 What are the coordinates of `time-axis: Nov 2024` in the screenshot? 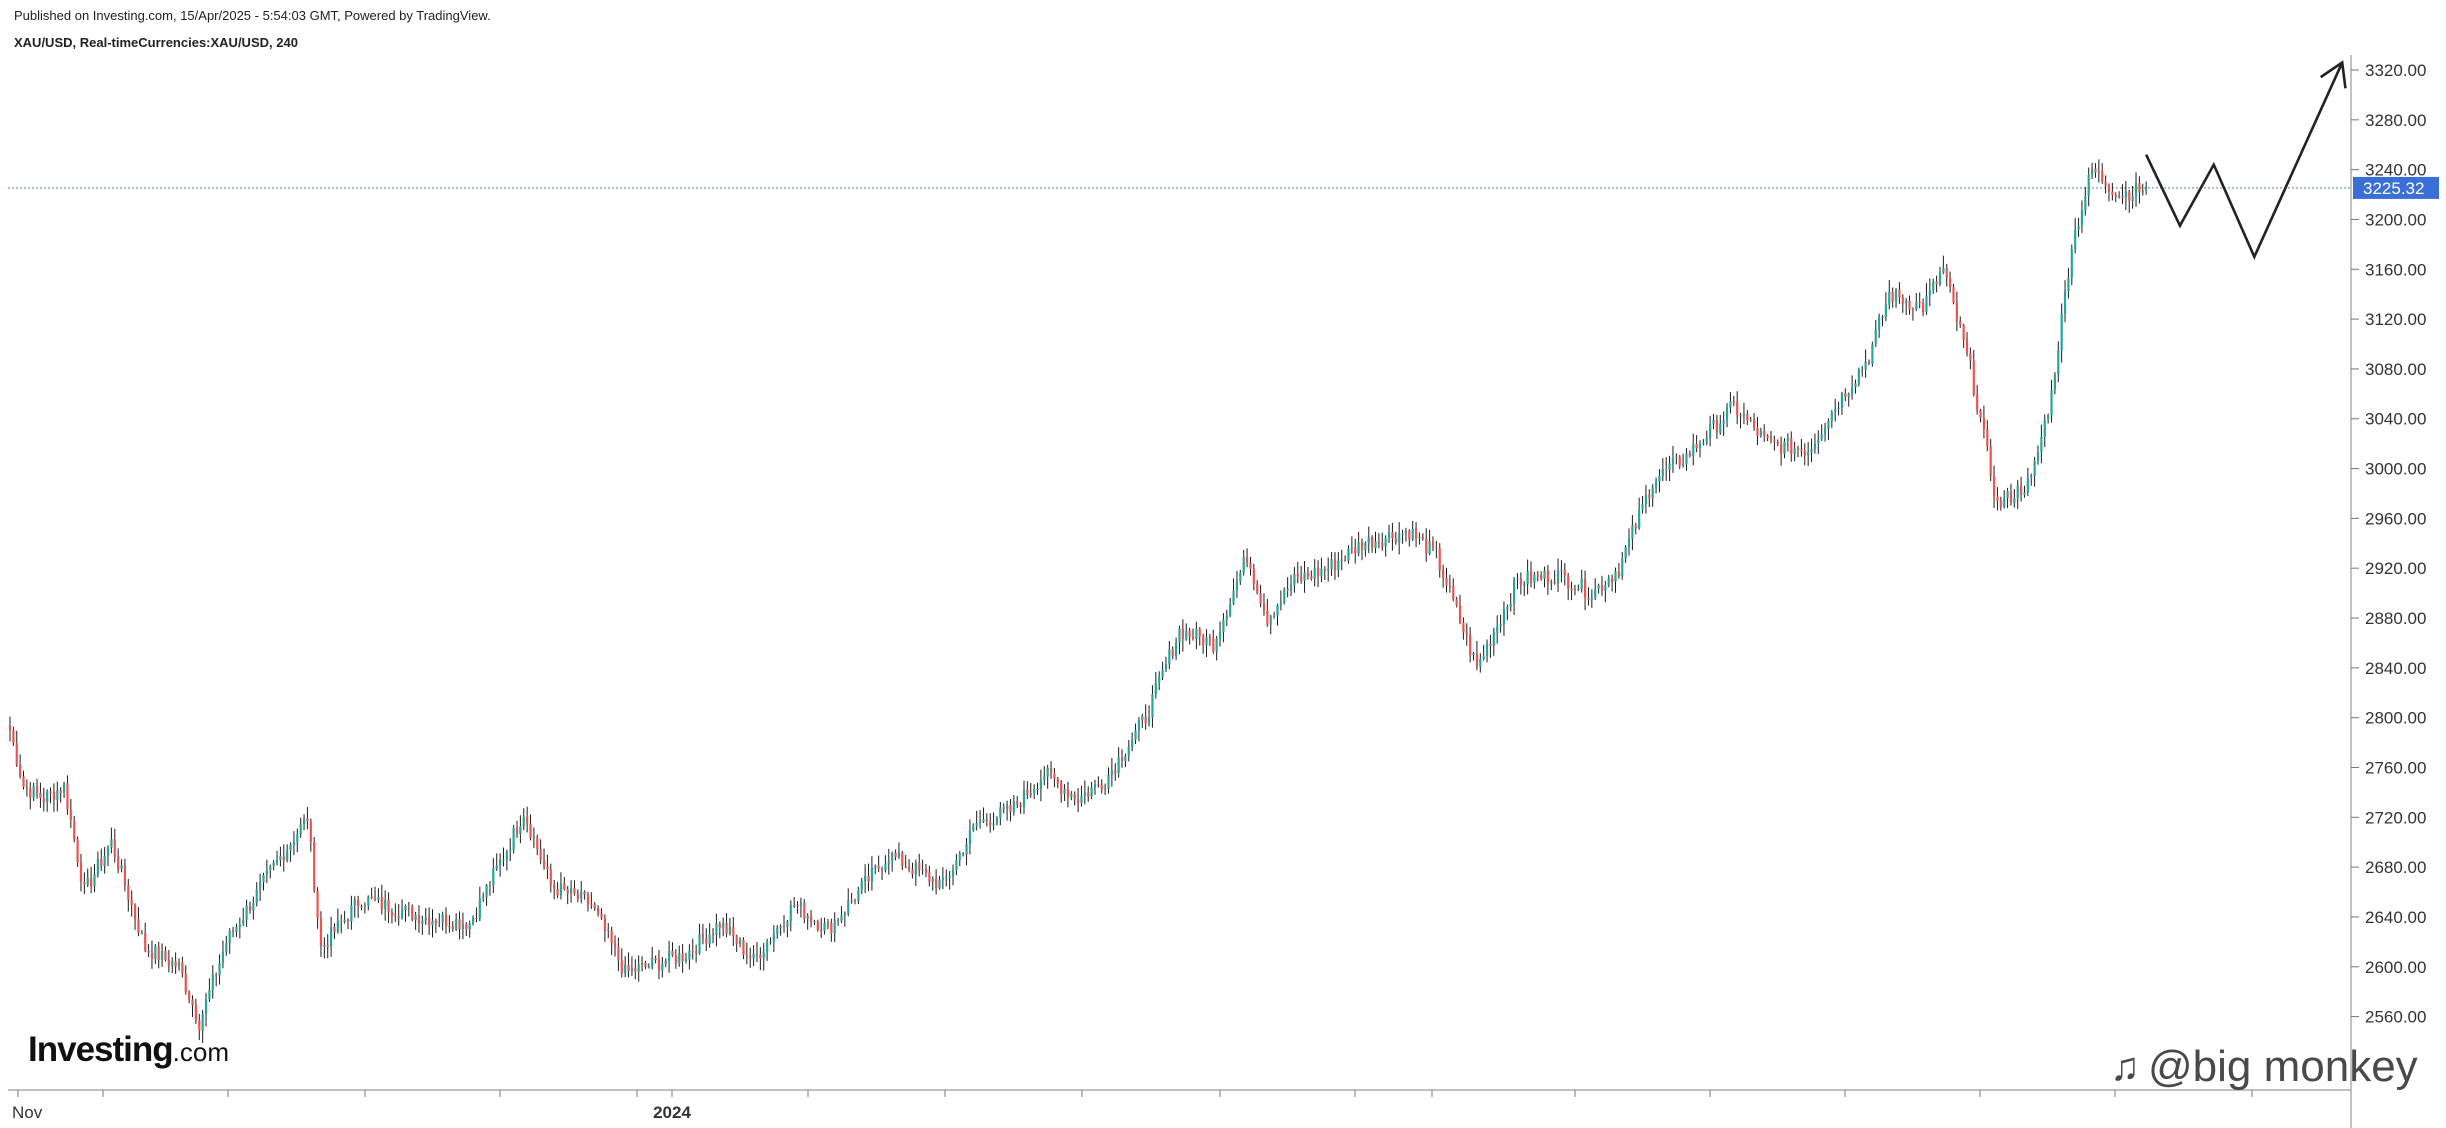 It's located at (1132, 1106).